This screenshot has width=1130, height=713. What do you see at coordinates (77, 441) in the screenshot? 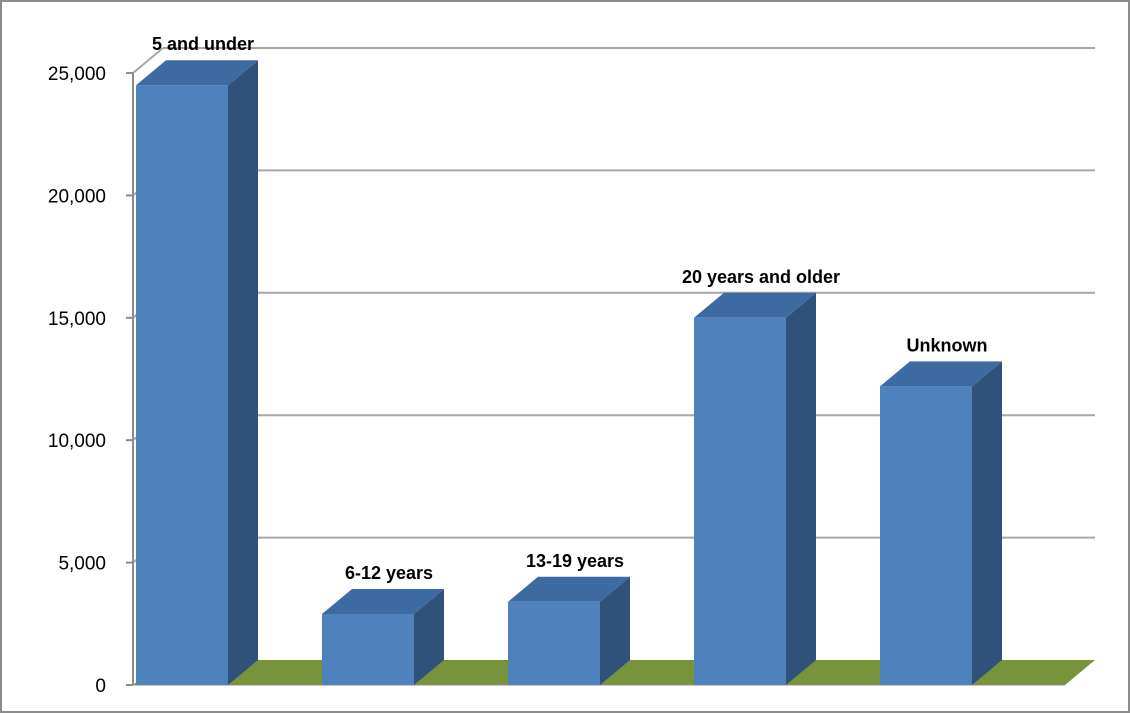
I see `y-tick-label: 10,000` at bounding box center [77, 441].